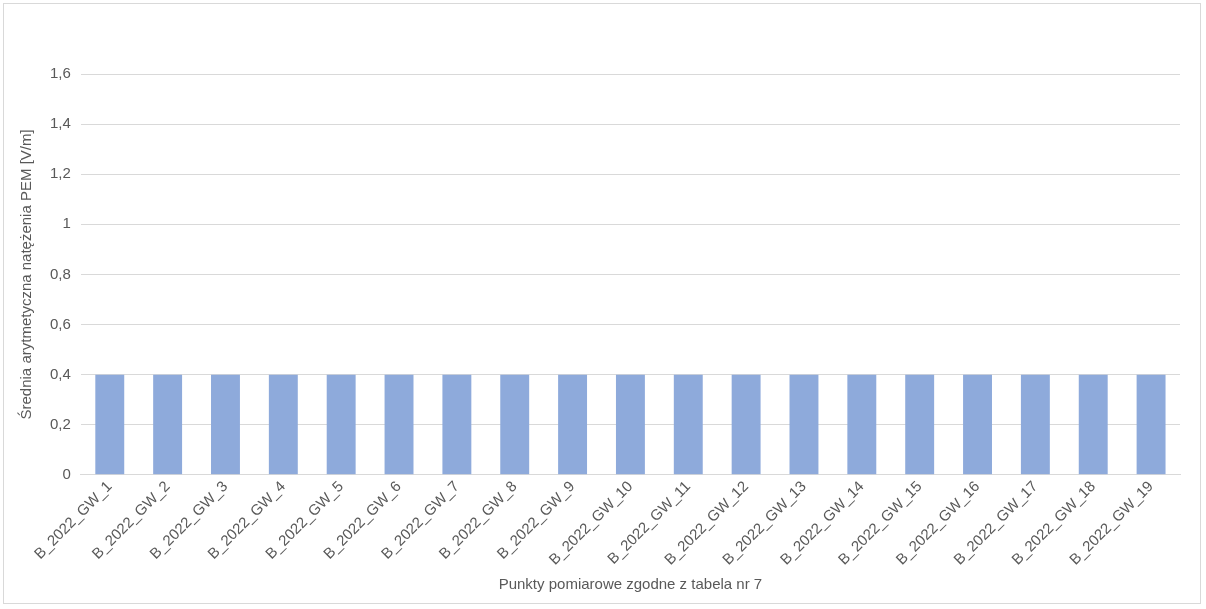 The image size is (1206, 609). I want to click on y-tick-label: 0, so click(66, 473).